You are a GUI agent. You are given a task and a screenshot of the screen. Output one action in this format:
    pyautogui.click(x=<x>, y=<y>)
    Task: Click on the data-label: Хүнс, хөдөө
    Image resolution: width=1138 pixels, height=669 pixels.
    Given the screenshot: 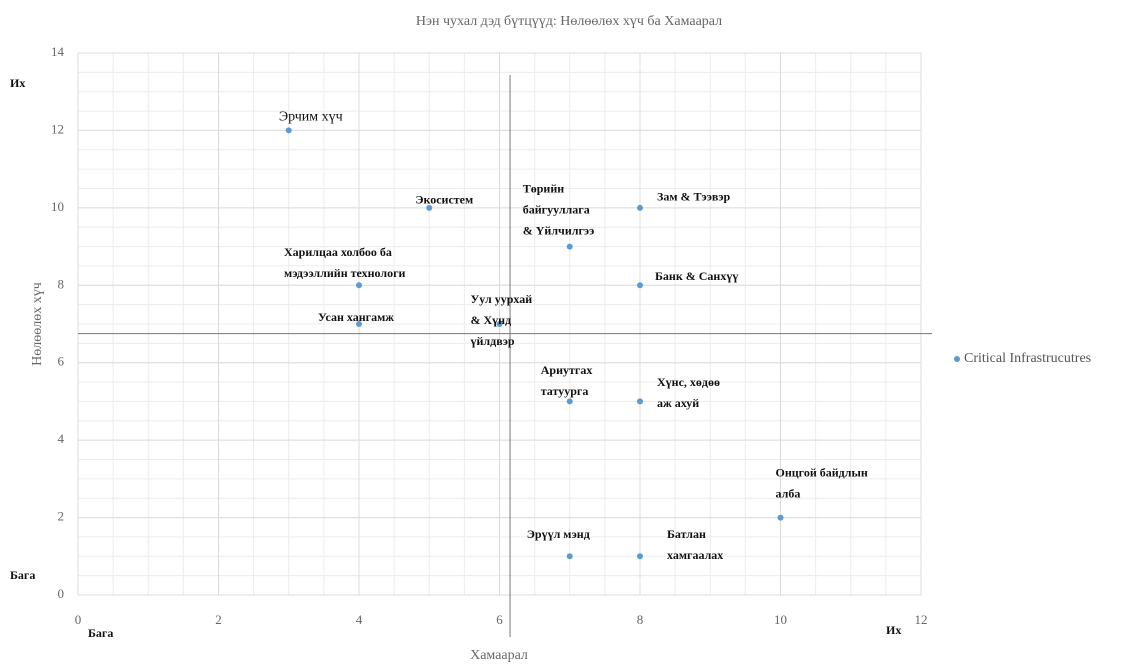 What is the action you would take?
    pyautogui.click(x=688, y=382)
    